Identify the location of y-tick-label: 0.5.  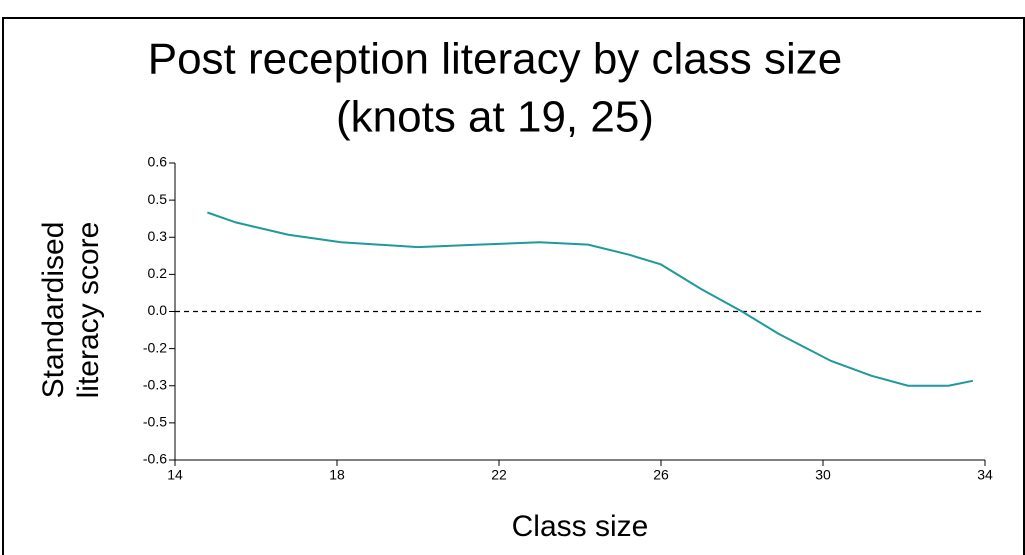
(158, 199).